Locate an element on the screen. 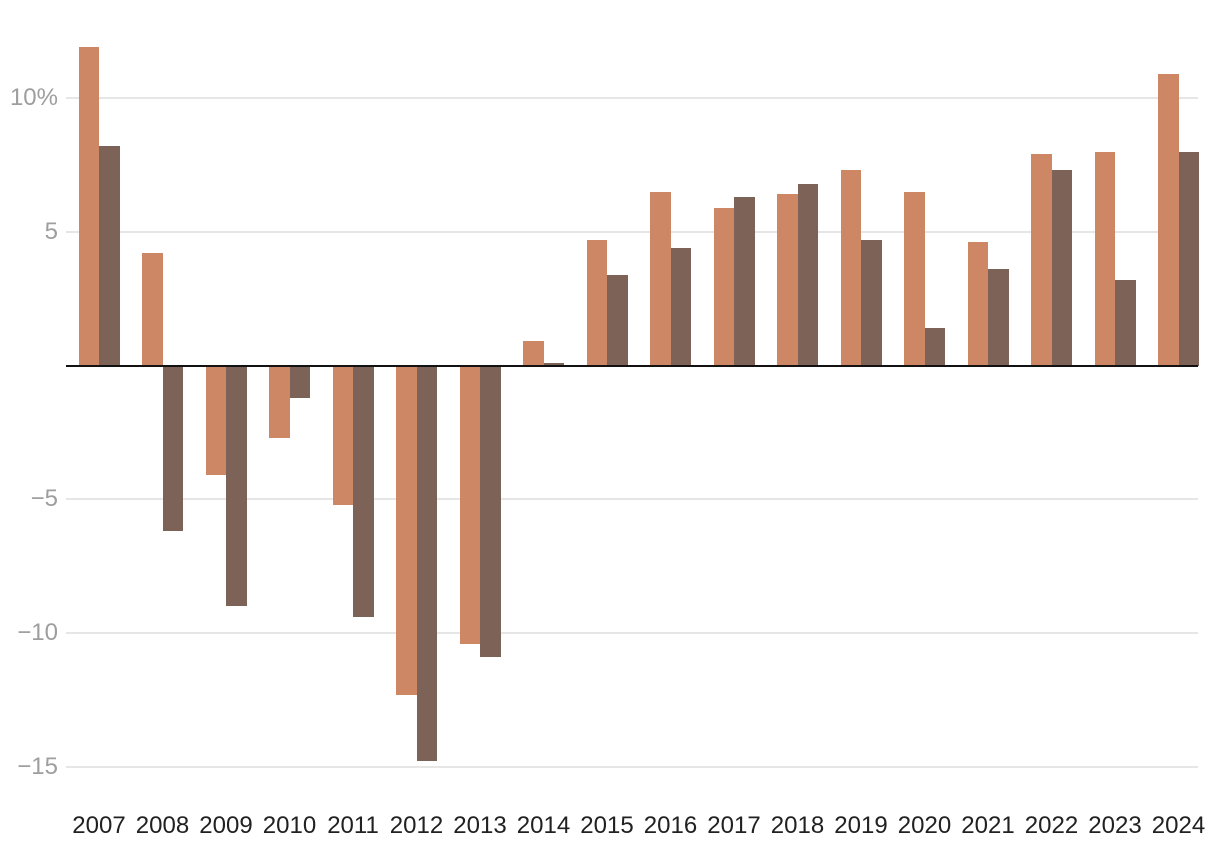 Image resolution: width=1220 pixels, height=856 pixels. gridline-10% is located at coordinates (632, 98).